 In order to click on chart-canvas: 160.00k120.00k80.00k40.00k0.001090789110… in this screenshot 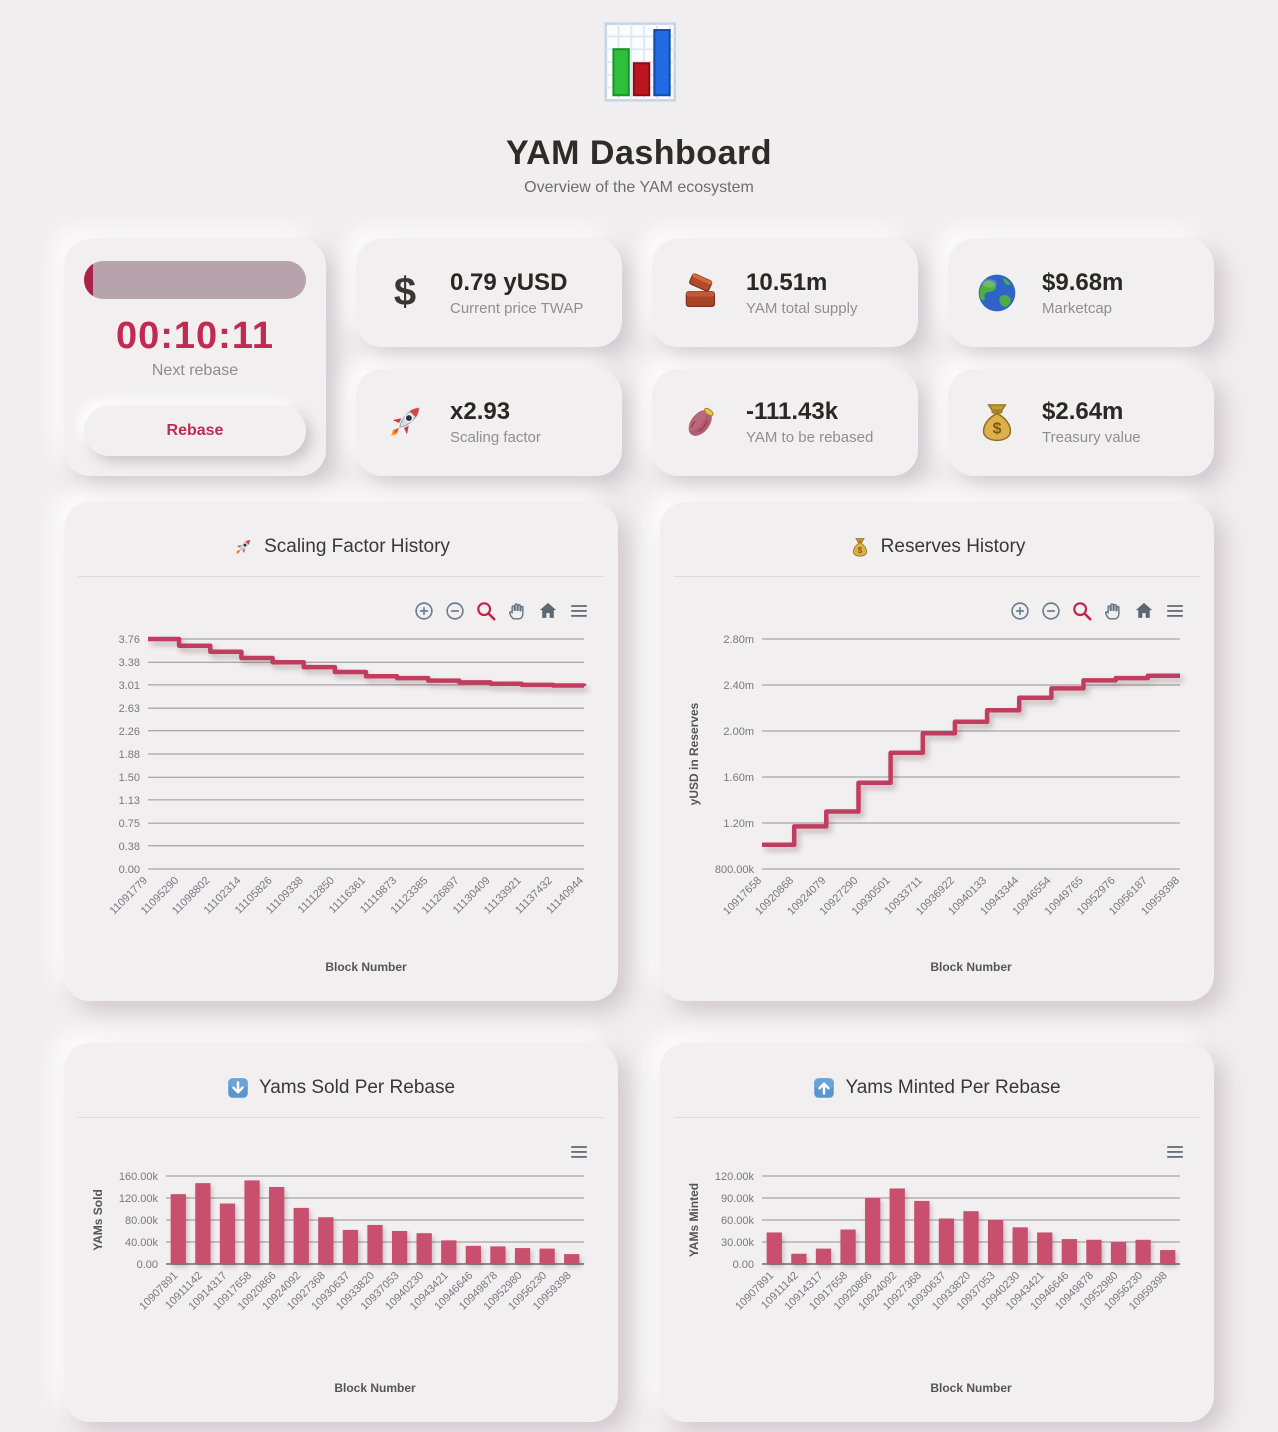, I will do `click(337, 1283)`.